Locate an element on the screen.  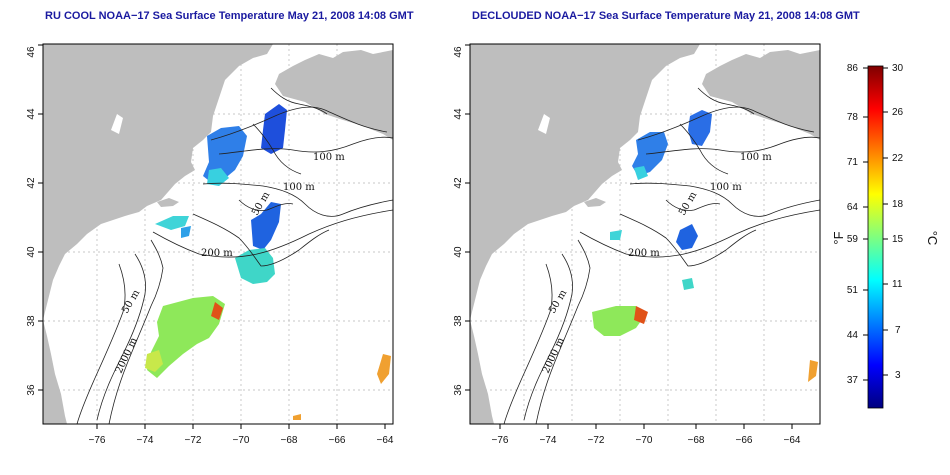
svg-text: 86 is located at coordinates (853, 68).